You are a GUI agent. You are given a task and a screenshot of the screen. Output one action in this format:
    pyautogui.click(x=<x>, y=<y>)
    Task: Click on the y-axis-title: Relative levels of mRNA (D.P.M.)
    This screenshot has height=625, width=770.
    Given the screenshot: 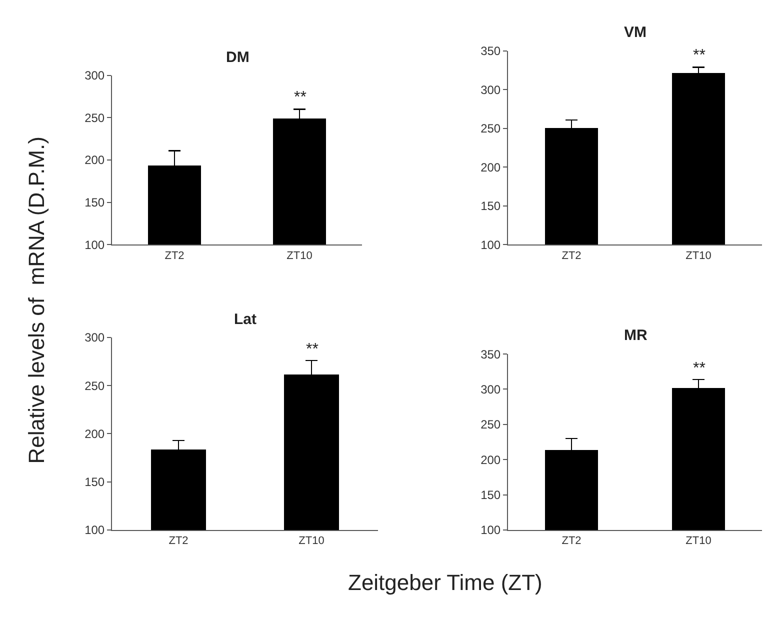 What is the action you would take?
    pyautogui.click(x=37, y=300)
    